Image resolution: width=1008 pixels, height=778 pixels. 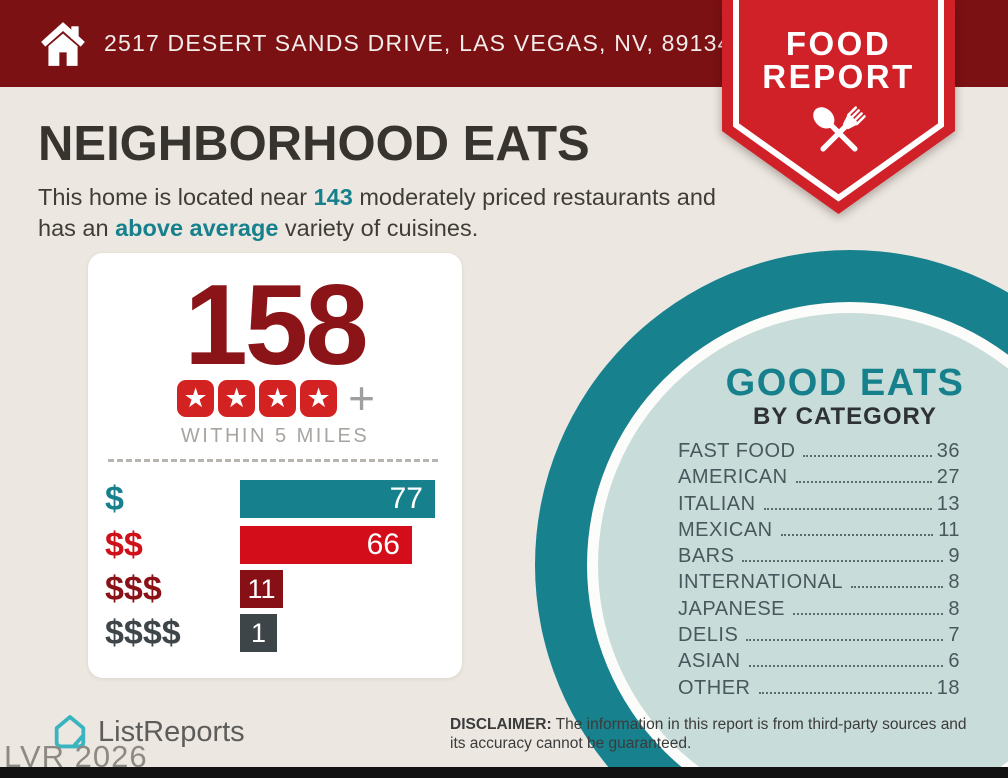 What do you see at coordinates (273, 460) in the screenshot?
I see `divider` at bounding box center [273, 460].